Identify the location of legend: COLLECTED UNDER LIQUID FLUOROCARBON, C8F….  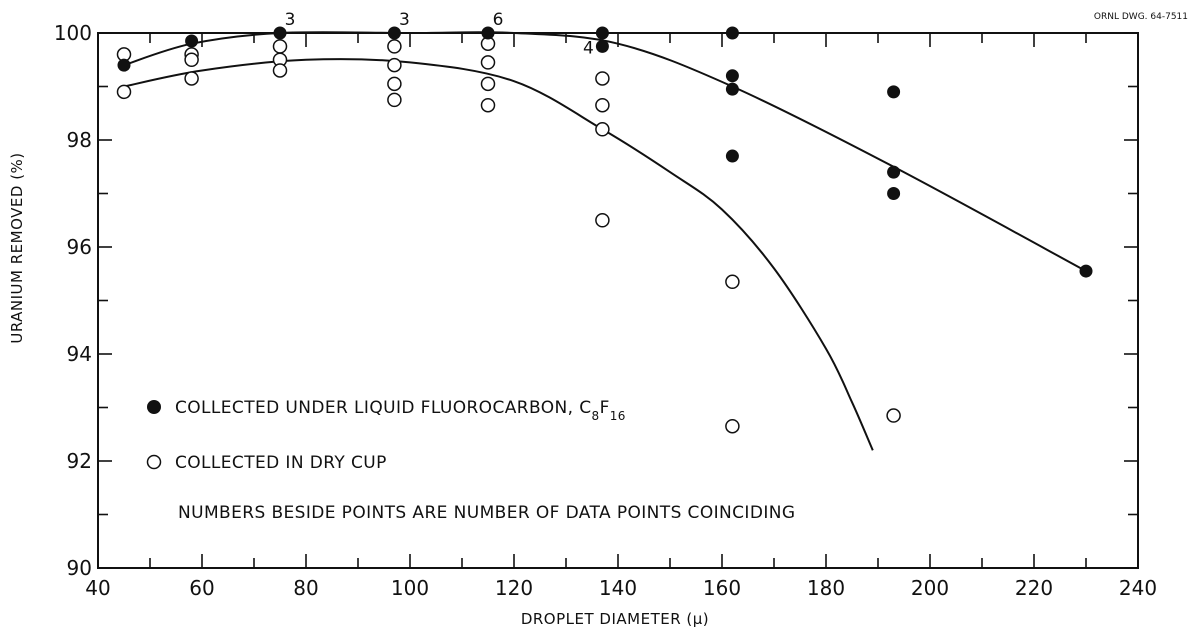
(470, 460).